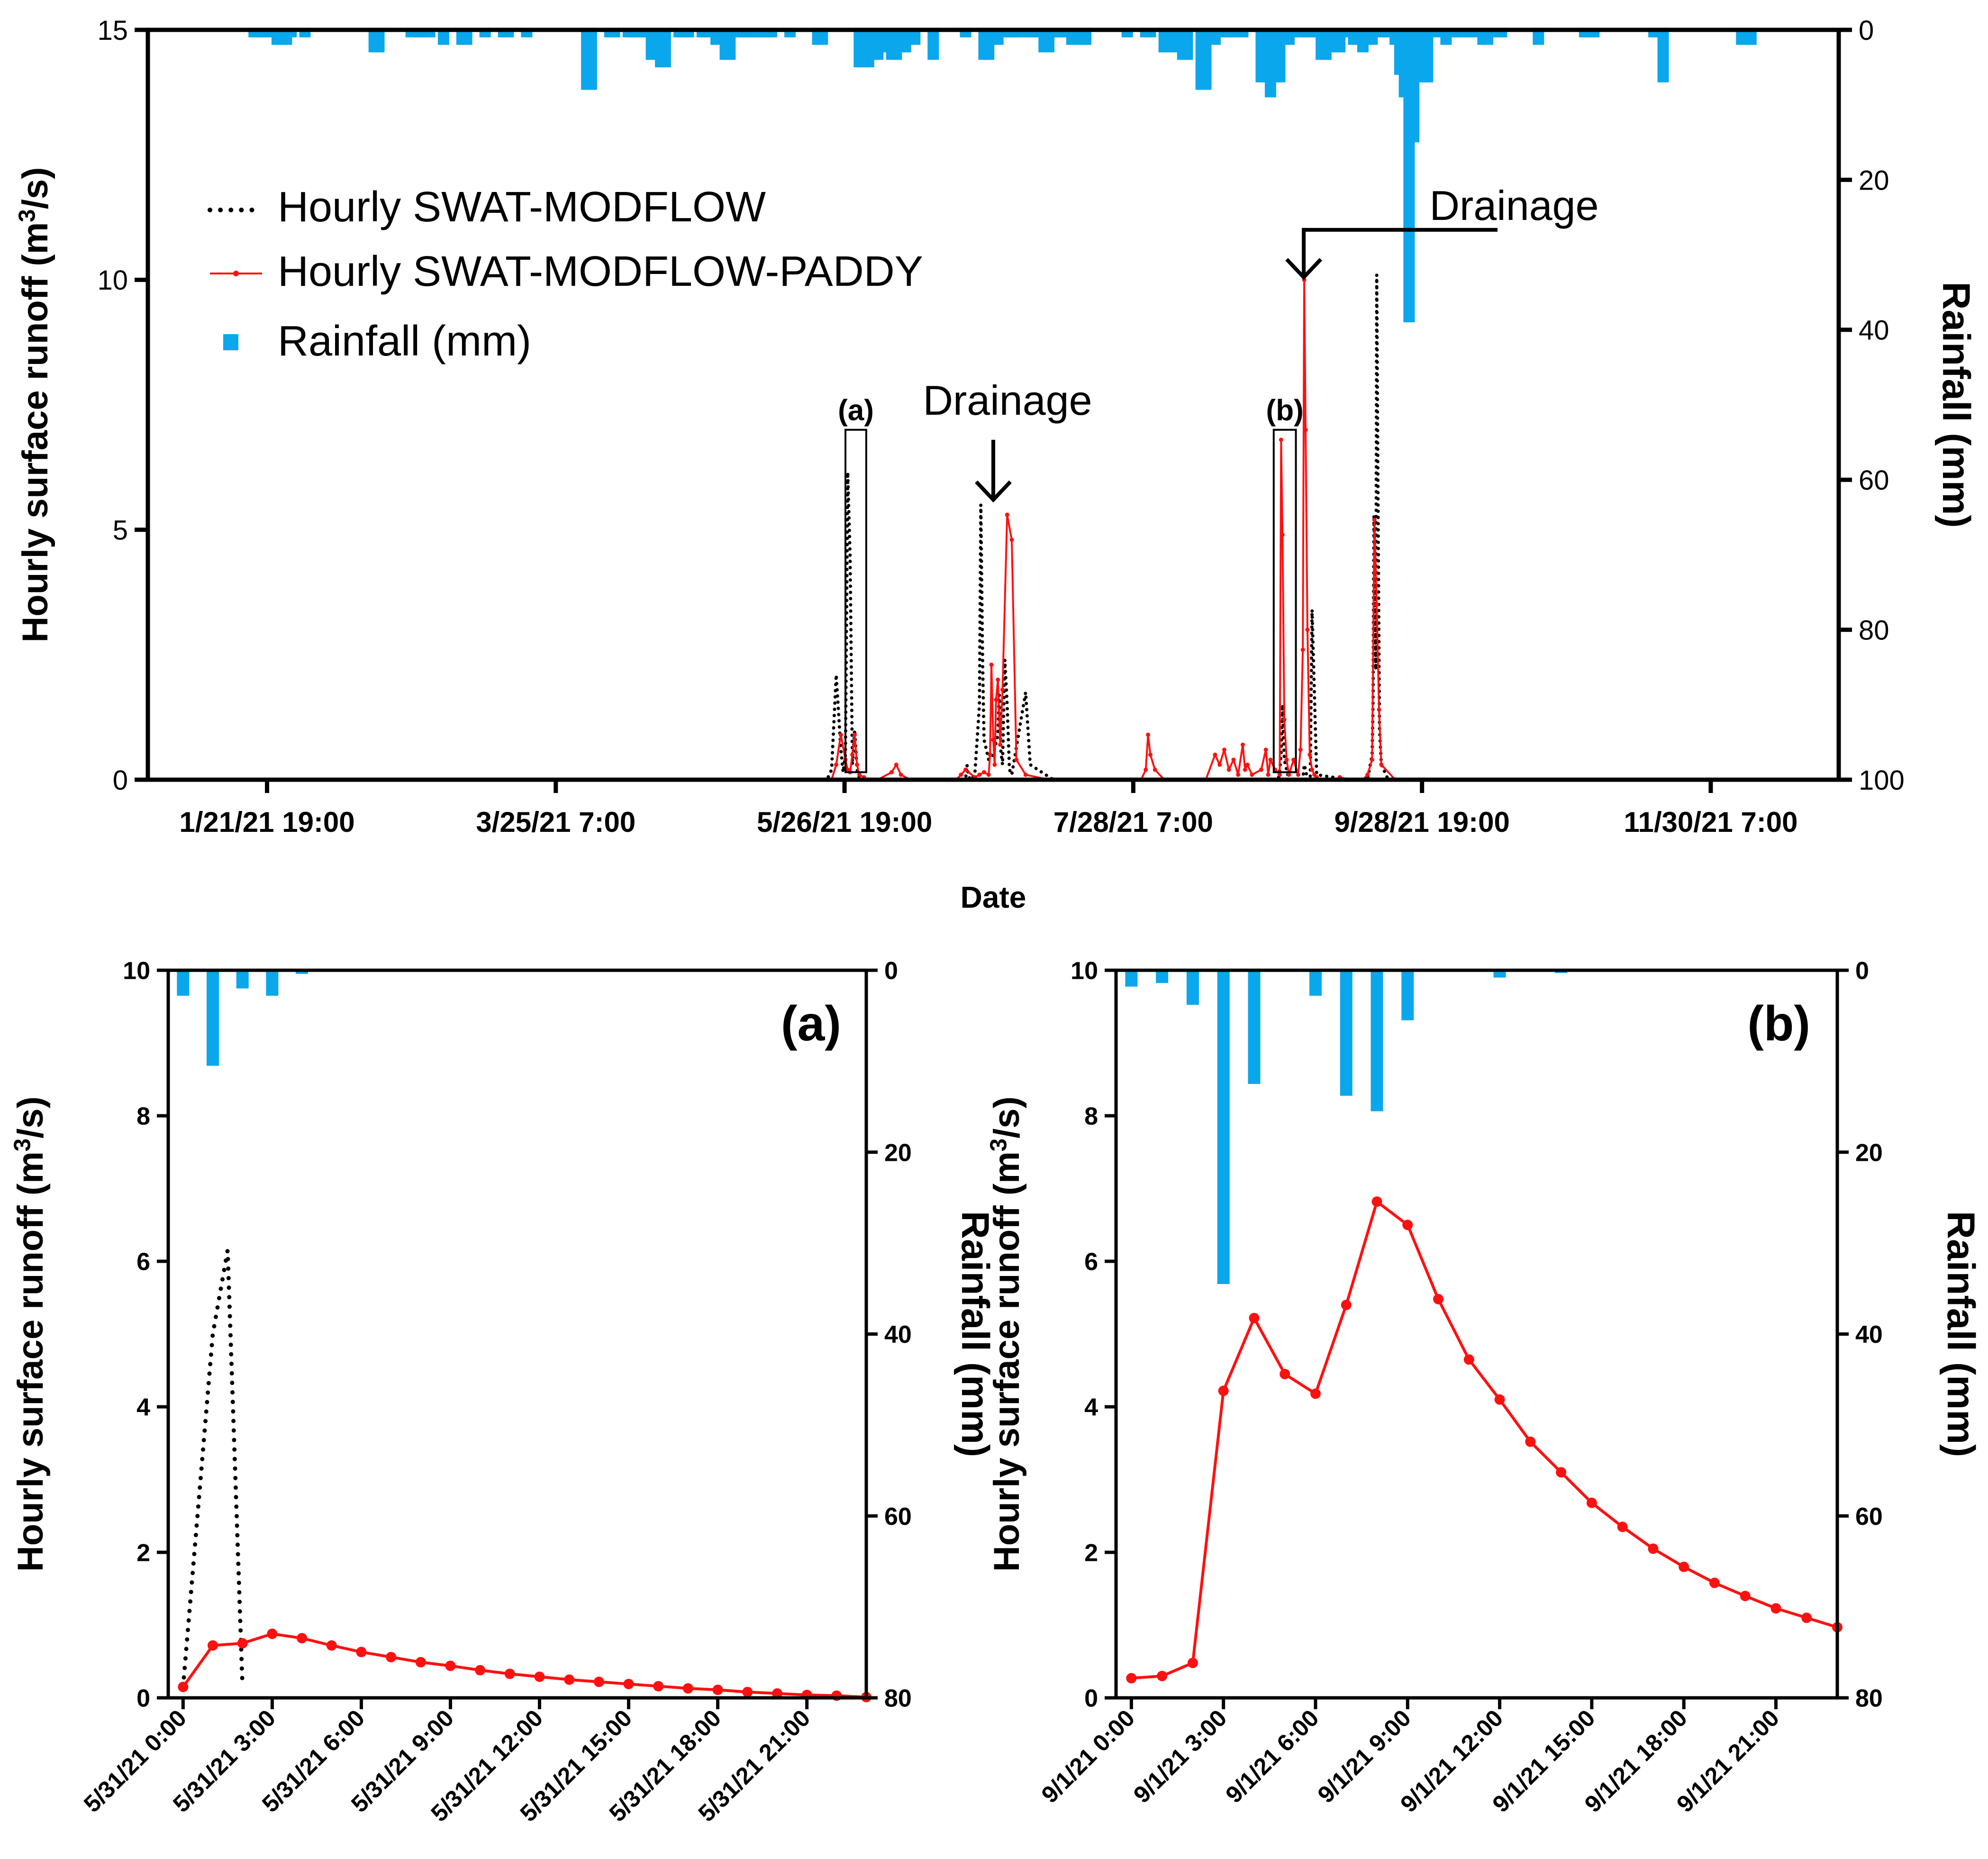 The image size is (1988, 1859). What do you see at coordinates (30, 1334) in the screenshot?
I see `y-axis-title: Hourly surface runoff (m3/s)` at bounding box center [30, 1334].